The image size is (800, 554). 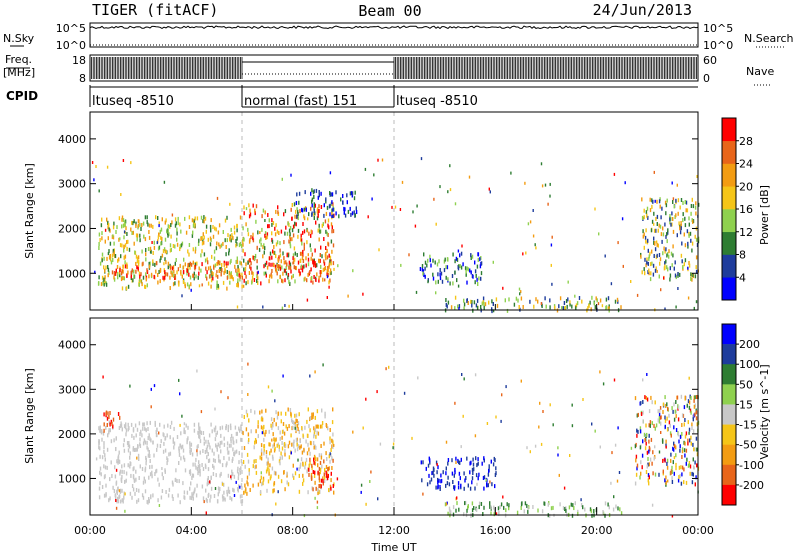 What do you see at coordinates (90, 530) in the screenshot?
I see `x-tick-label: 00:00` at bounding box center [90, 530].